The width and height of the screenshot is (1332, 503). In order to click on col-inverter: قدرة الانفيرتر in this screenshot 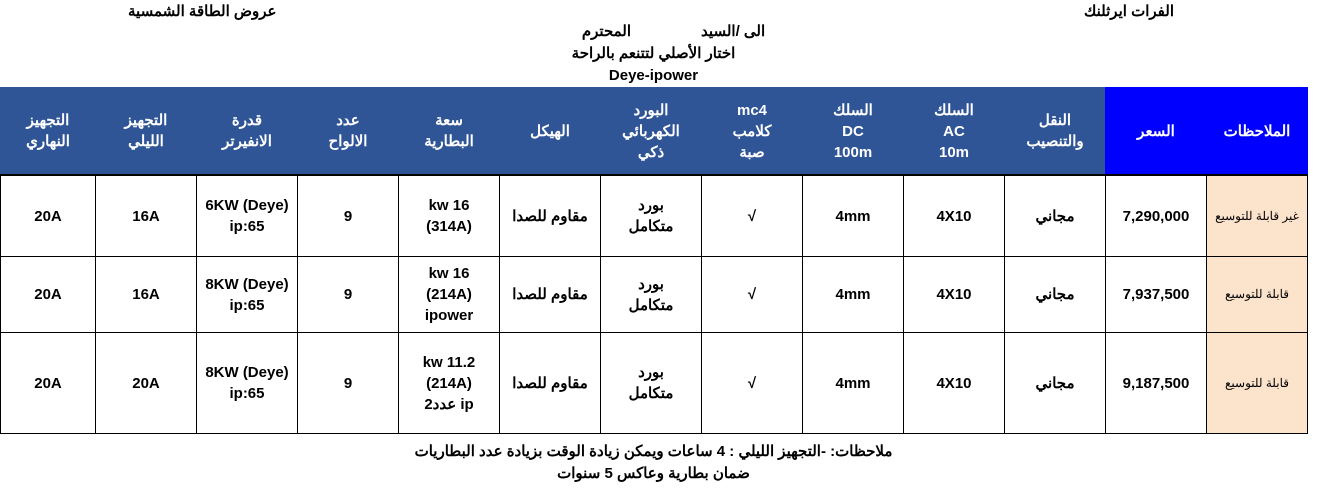, I will do `click(247, 131)`.